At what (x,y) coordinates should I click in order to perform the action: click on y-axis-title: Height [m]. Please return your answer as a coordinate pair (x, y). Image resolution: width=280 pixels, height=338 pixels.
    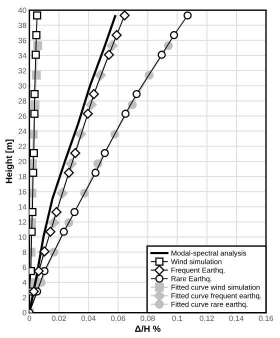
    Looking at the image, I should click on (10, 162).